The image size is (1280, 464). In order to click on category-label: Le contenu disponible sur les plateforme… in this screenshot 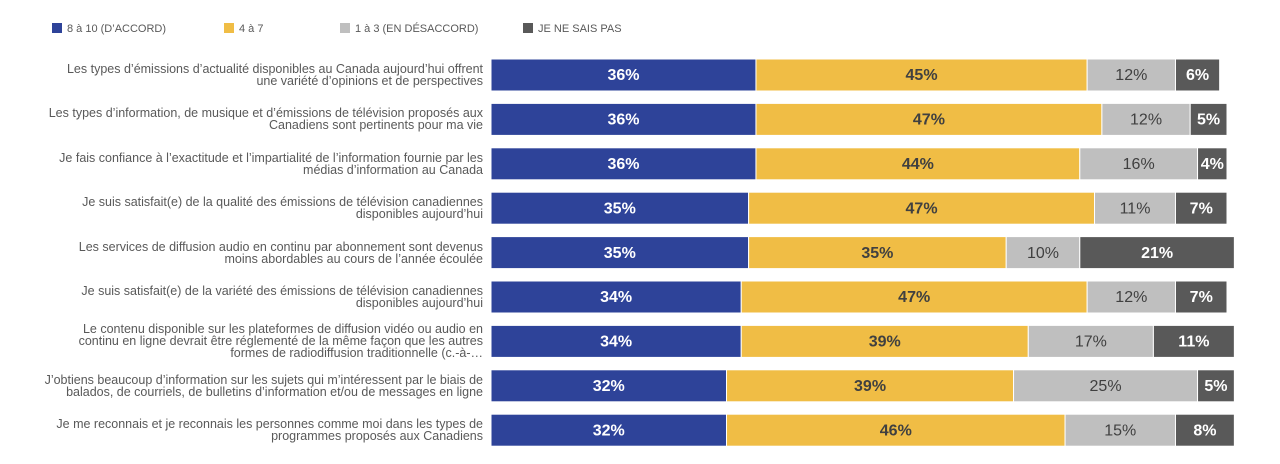, I will do `click(280, 341)`.